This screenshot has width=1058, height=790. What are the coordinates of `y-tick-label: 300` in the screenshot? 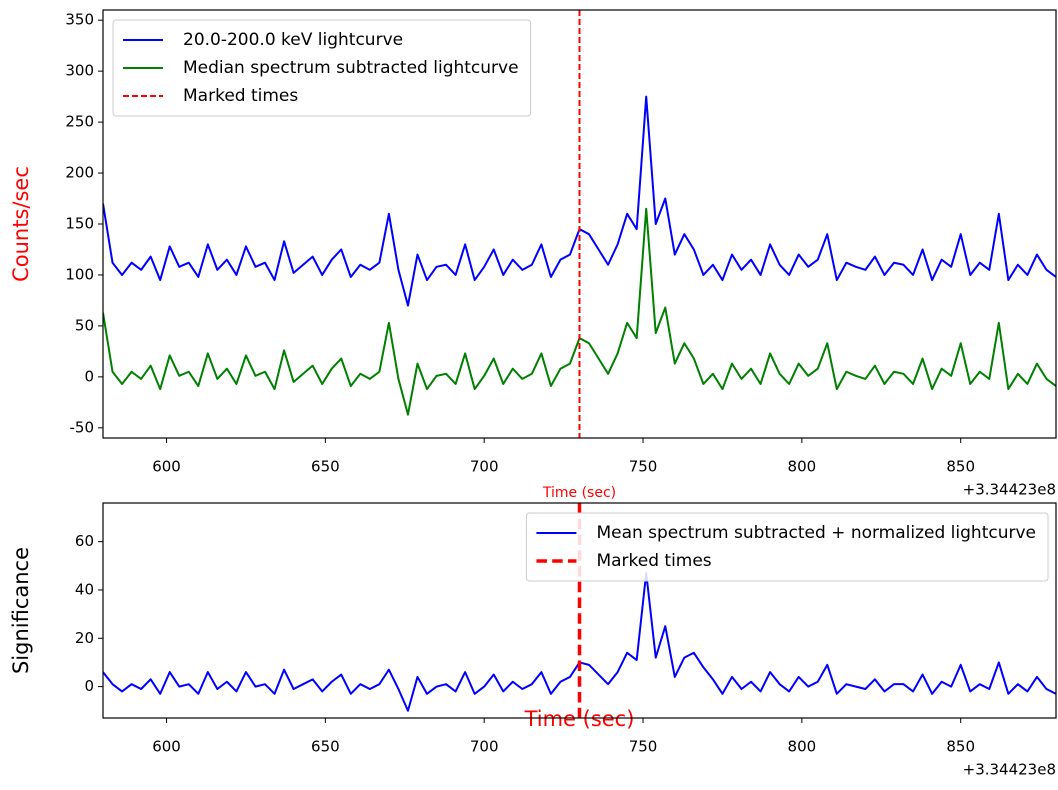 It's located at (79, 71).